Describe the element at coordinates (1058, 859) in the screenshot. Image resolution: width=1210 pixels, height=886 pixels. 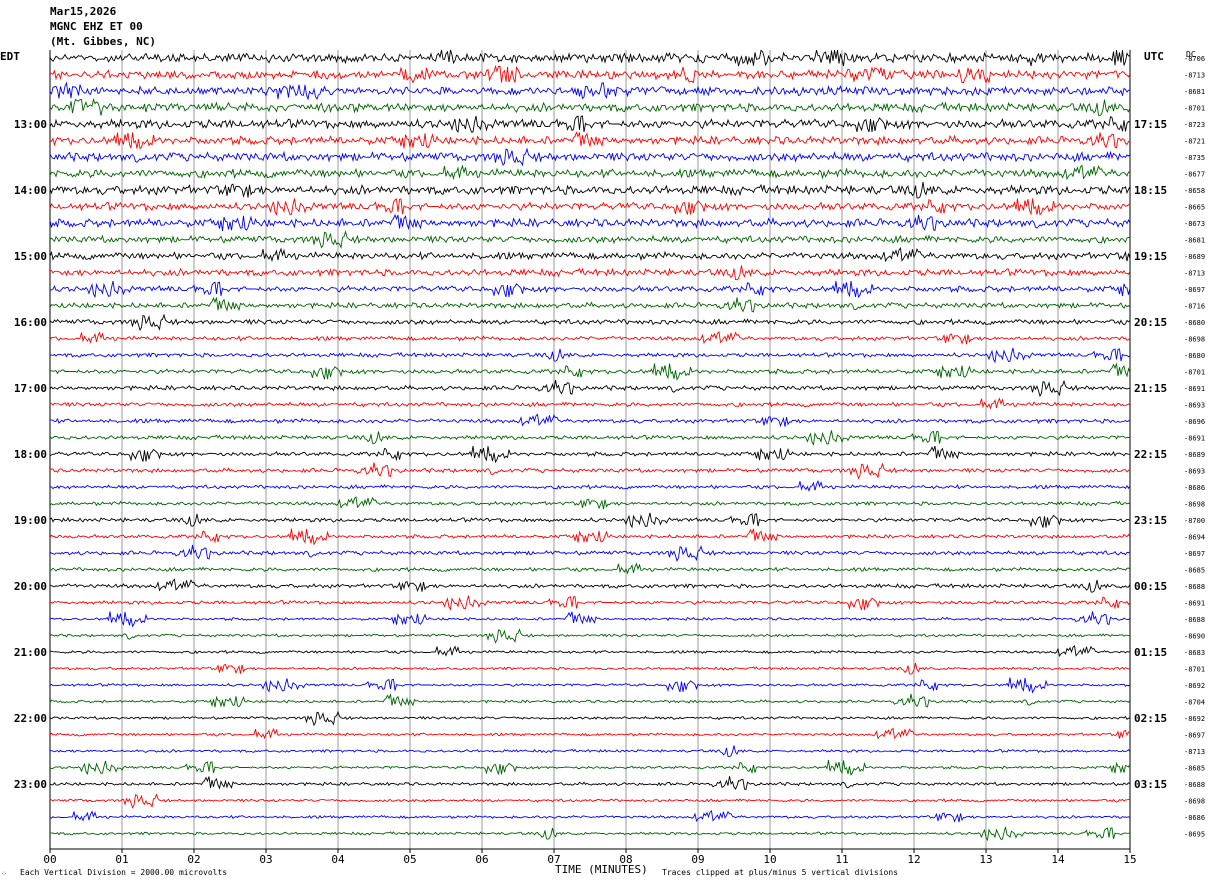
I see `x-tick-label: 14` at that location.